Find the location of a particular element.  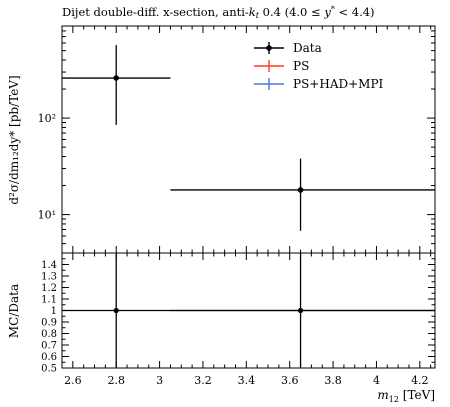

ratio-y-tick-label: 0.7 is located at coordinates (49, 346).